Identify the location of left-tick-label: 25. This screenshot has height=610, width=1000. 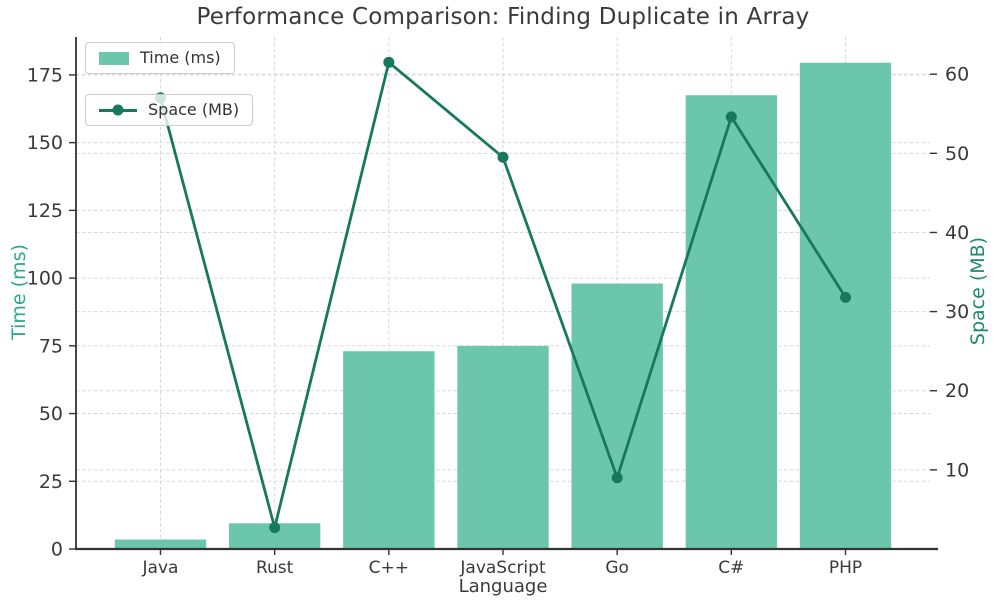
(51, 482).